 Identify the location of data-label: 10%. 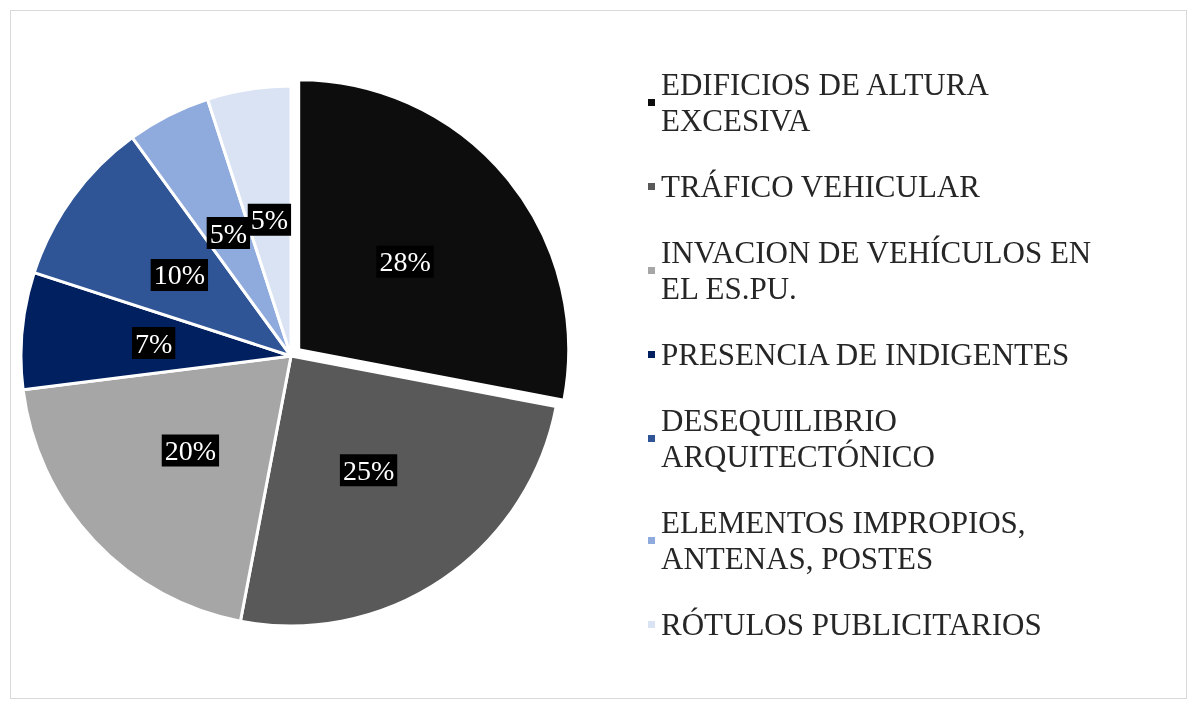
(179, 275).